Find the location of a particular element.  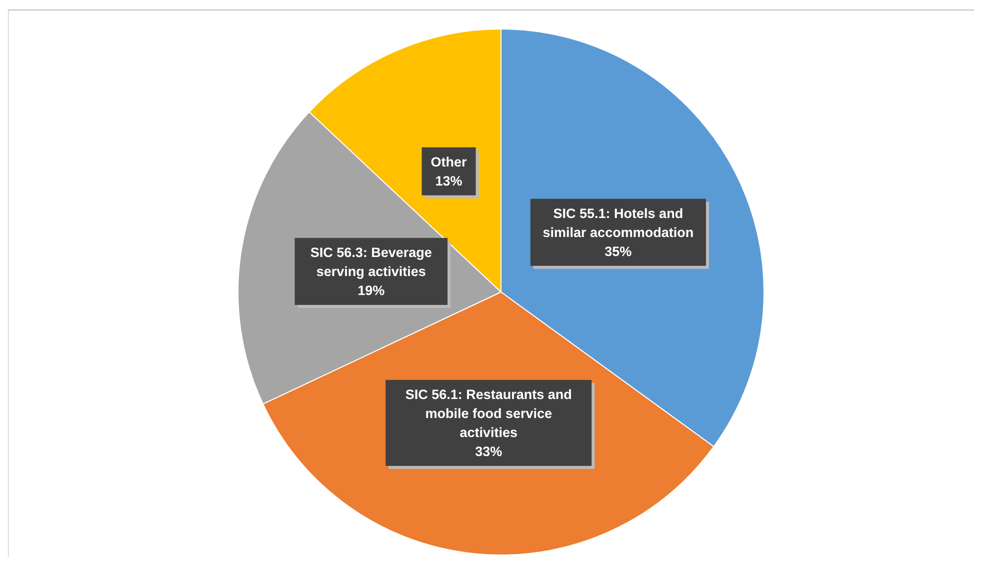

slice-label: Other is located at coordinates (449, 162).